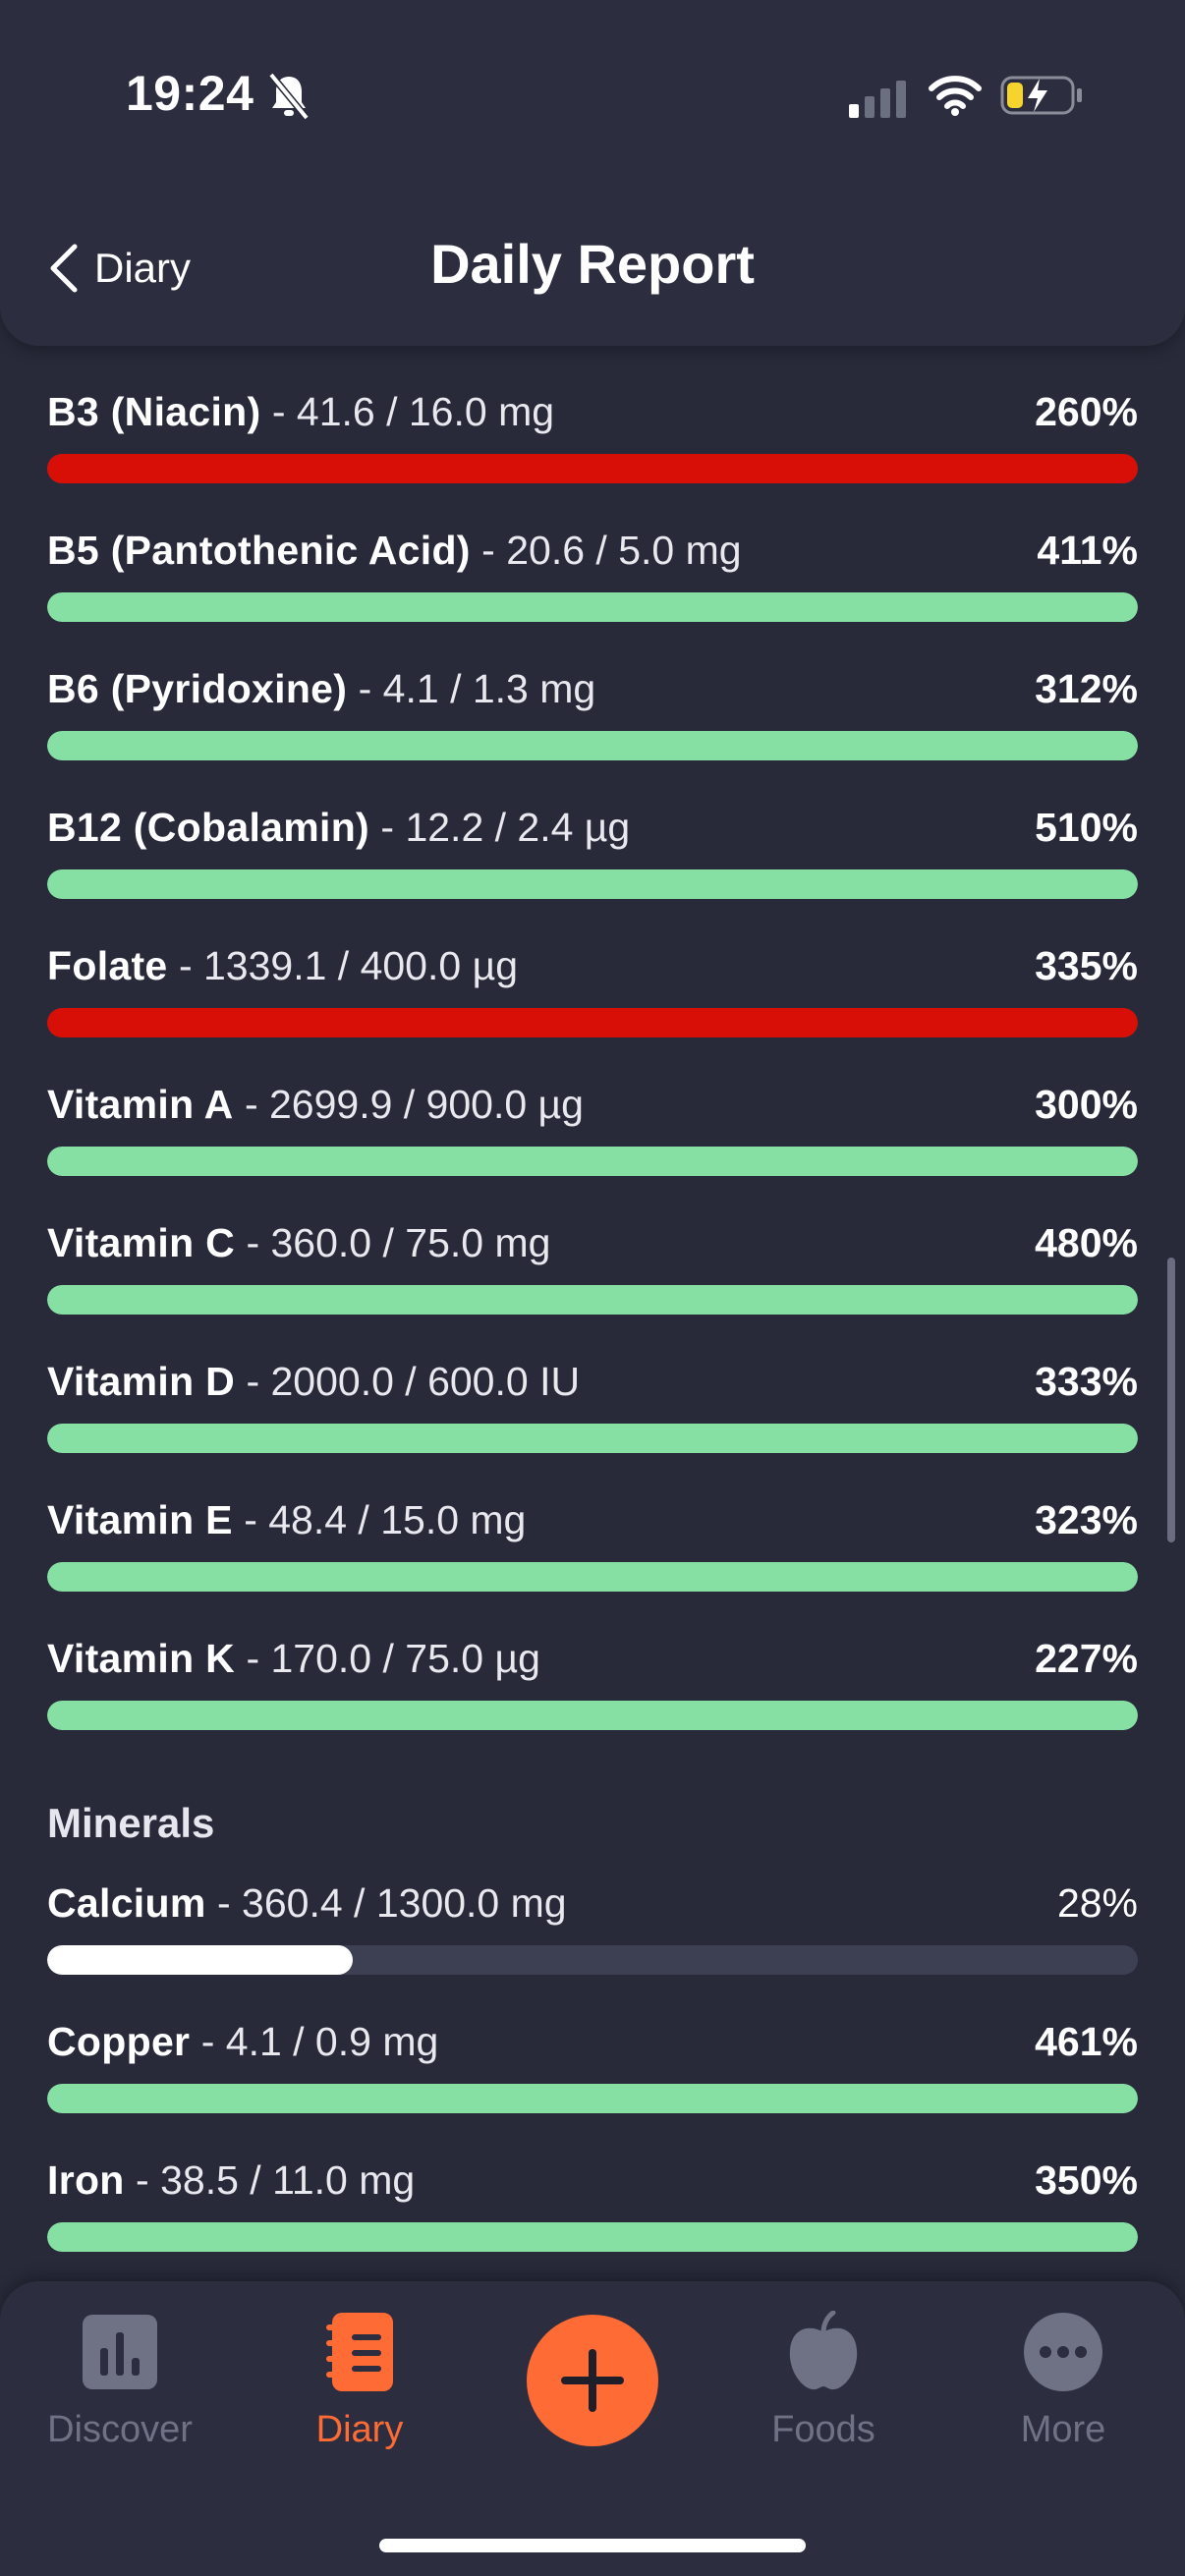 The height and width of the screenshot is (2576, 1185). I want to click on nutrient-name: B3 (Niacin), so click(154, 411).